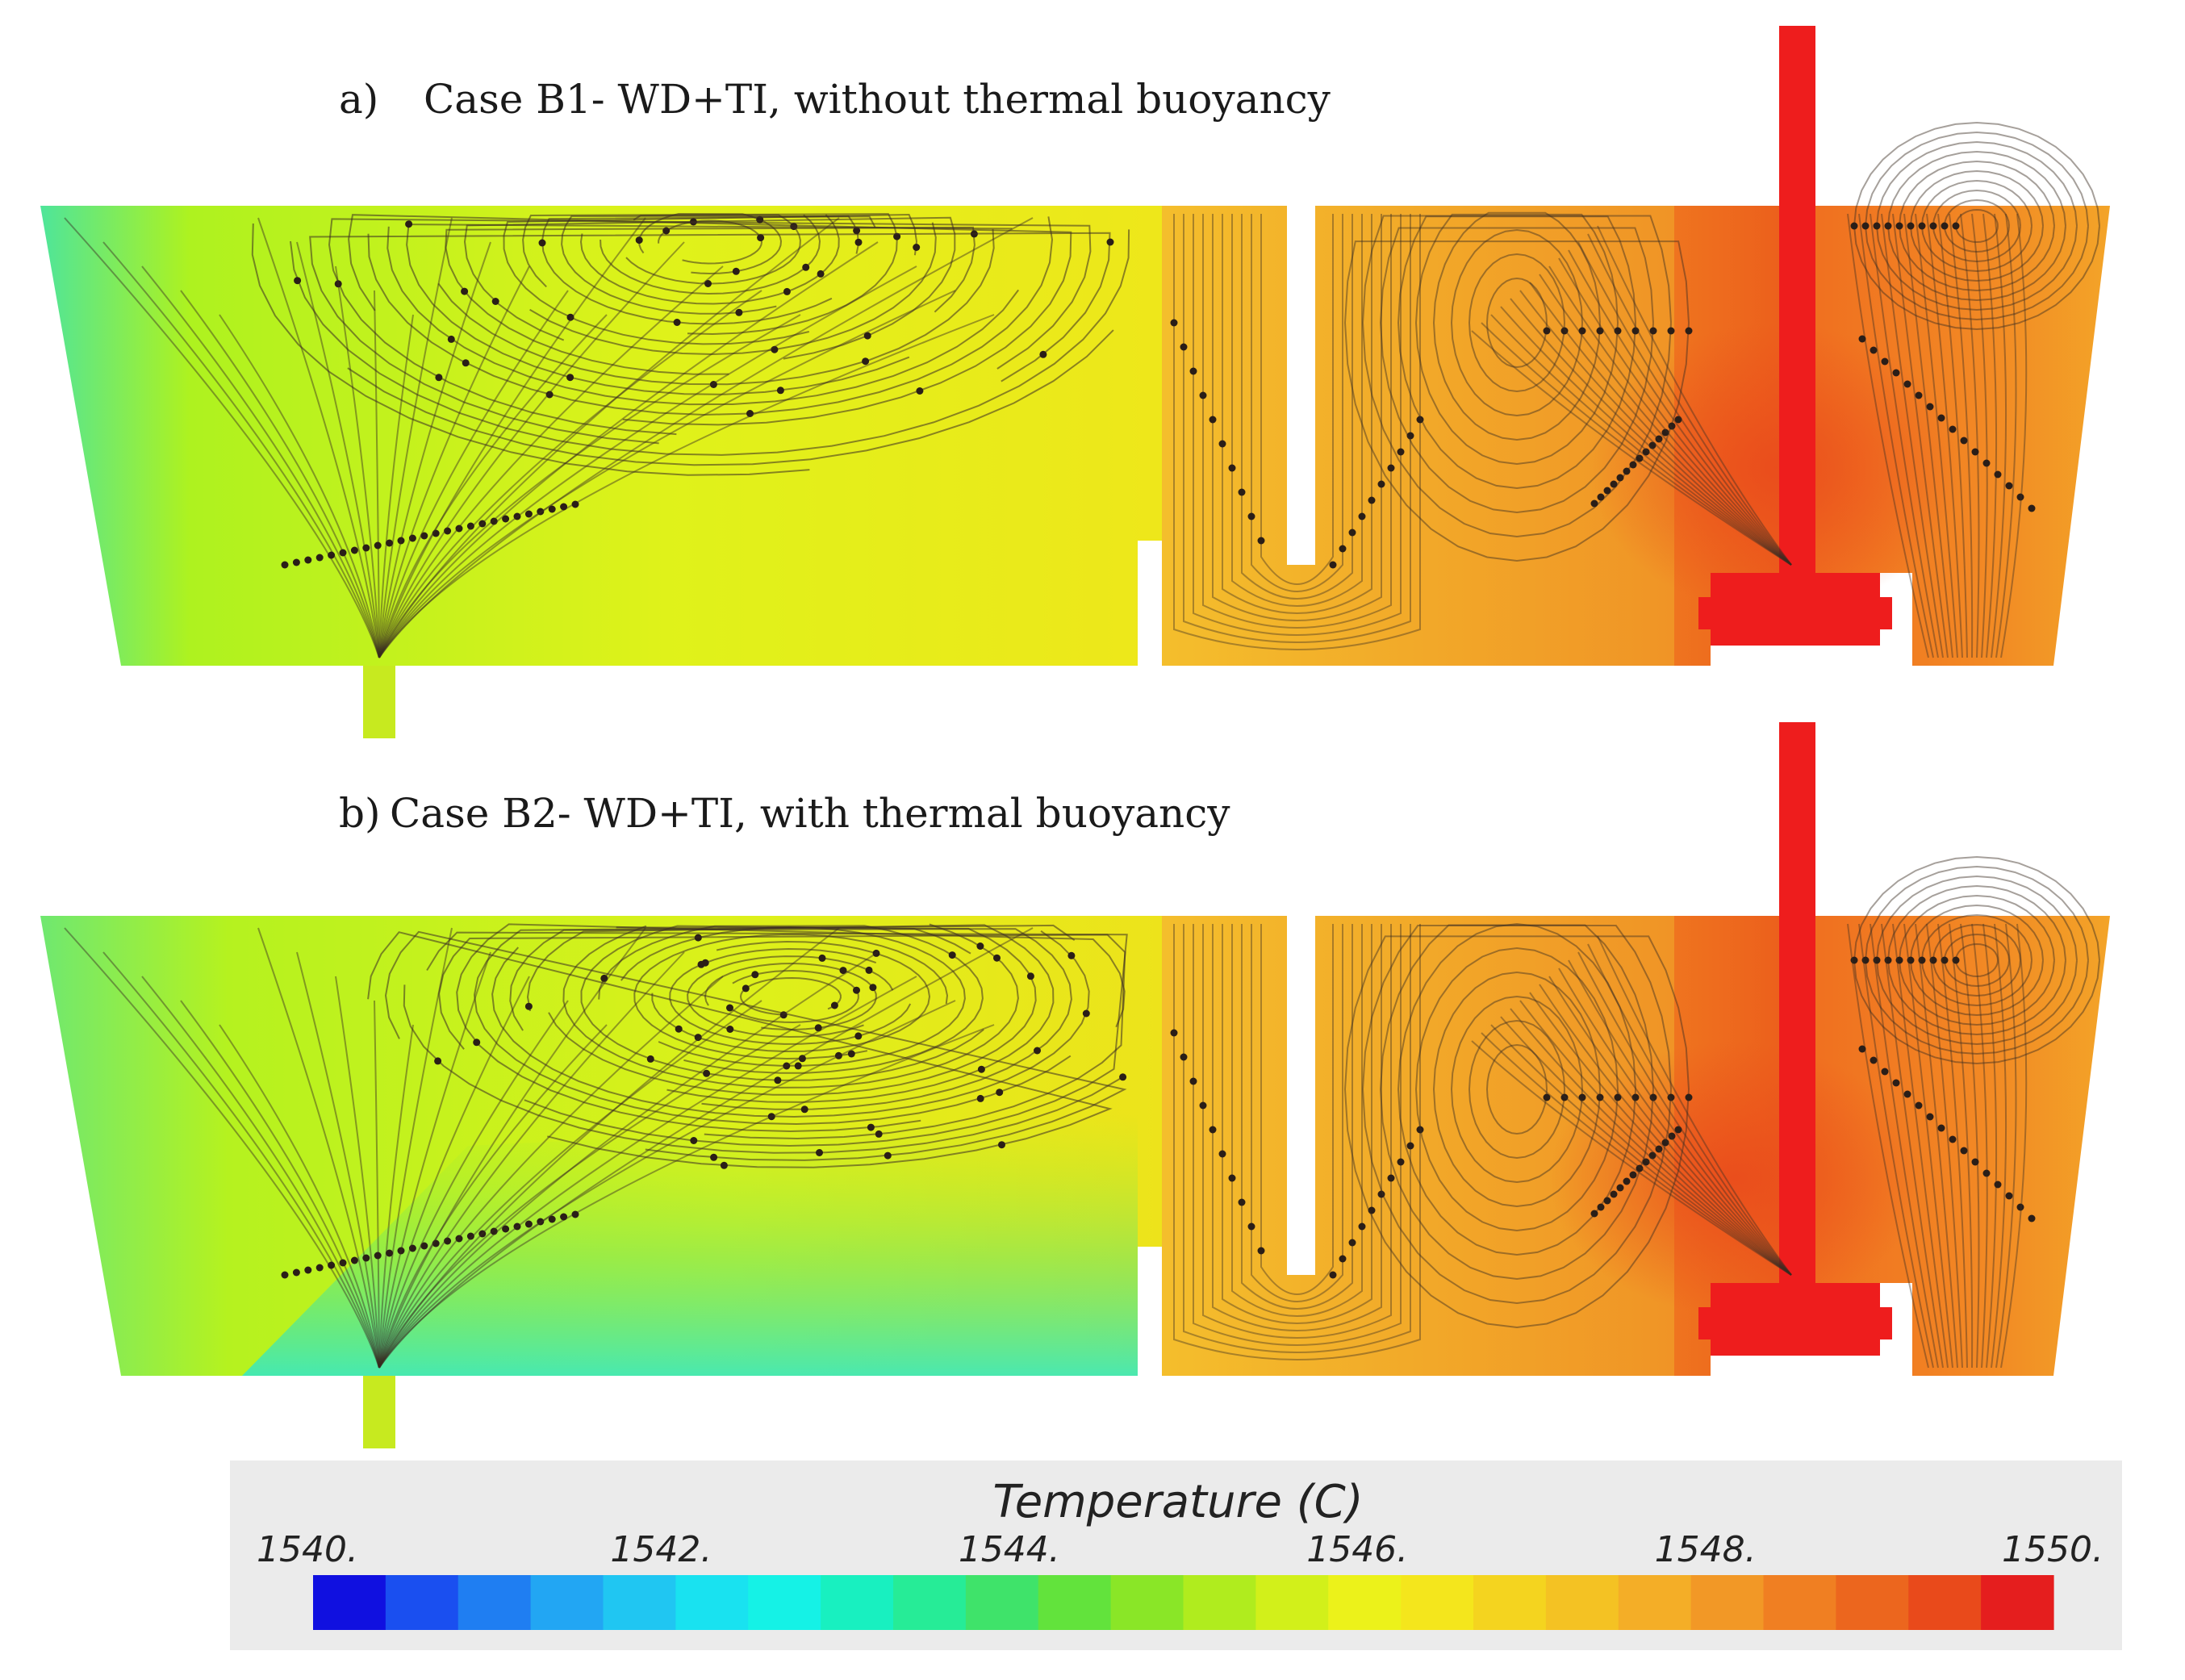 The width and height of the screenshot is (2185, 1680). I want to click on panel-a-title: Case B1- WD+TI, without thermal buoyancy, so click(877, 100).